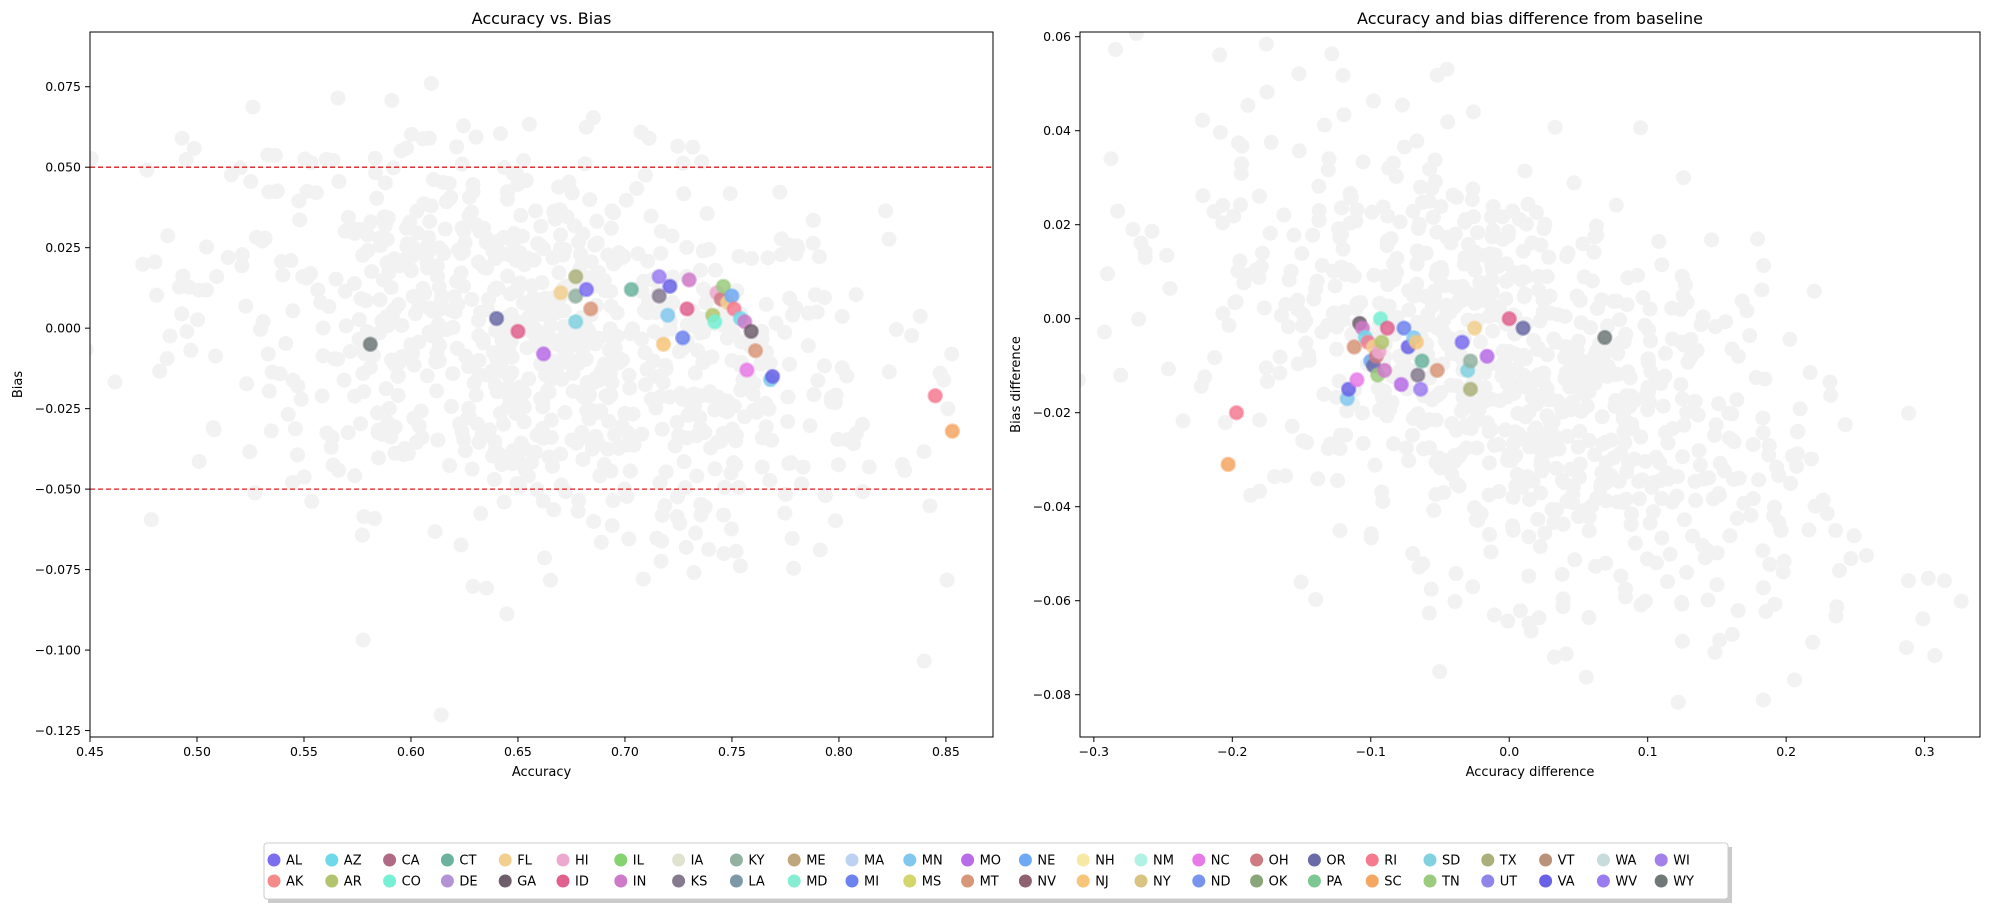 The width and height of the screenshot is (1989, 909). Describe the element at coordinates (582, 861) in the screenshot. I see `legend-label: HI` at that location.